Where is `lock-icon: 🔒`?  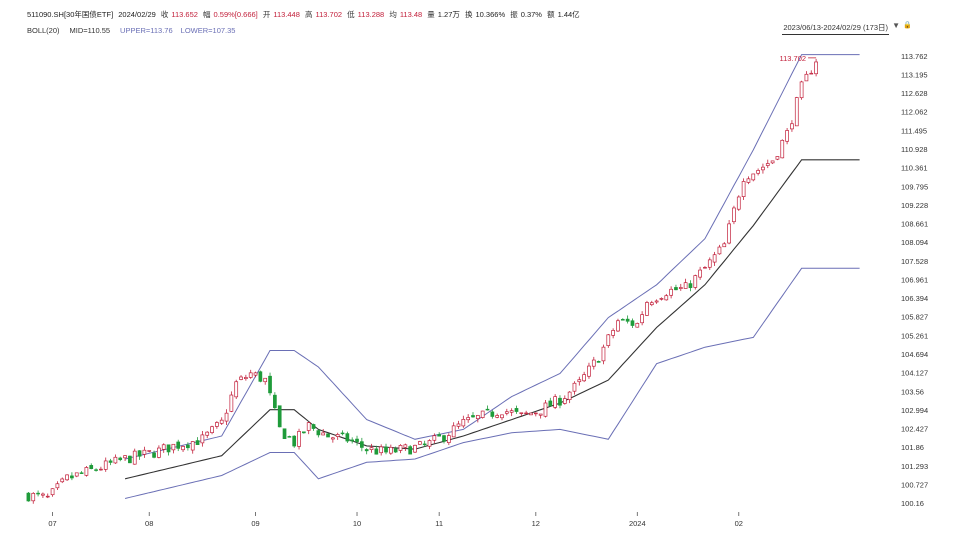 lock-icon: 🔒 is located at coordinates (907, 25).